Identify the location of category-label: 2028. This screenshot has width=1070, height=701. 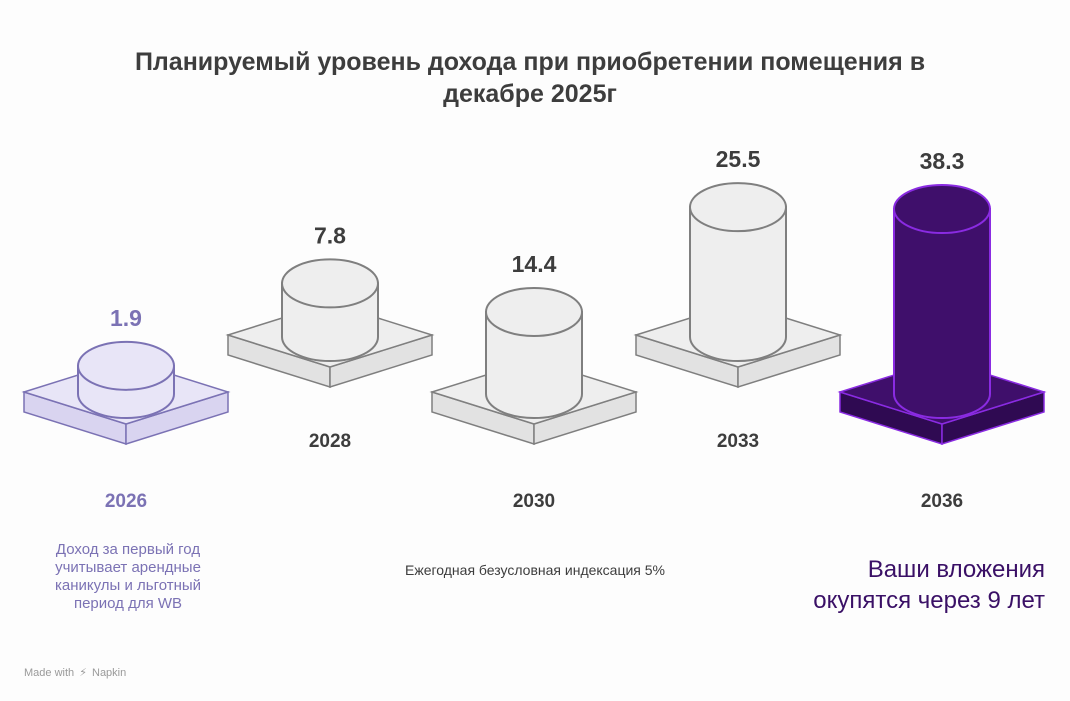
(330, 441).